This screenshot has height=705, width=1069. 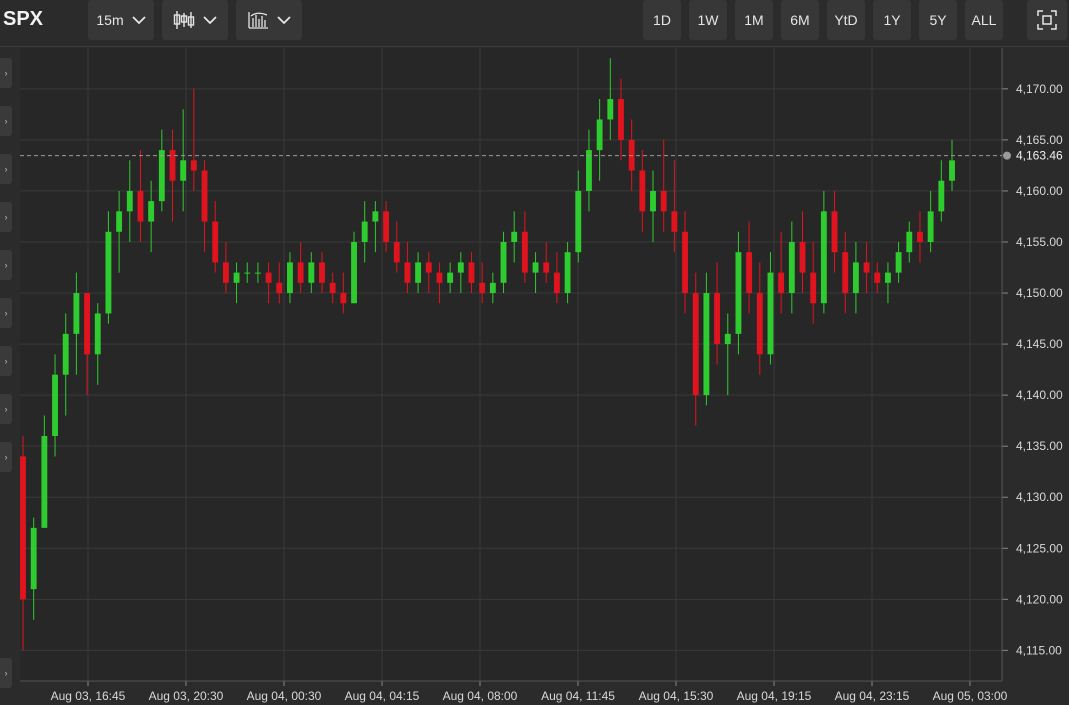 I want to click on last-price-marker: 4,163.46, so click(x=541, y=156).